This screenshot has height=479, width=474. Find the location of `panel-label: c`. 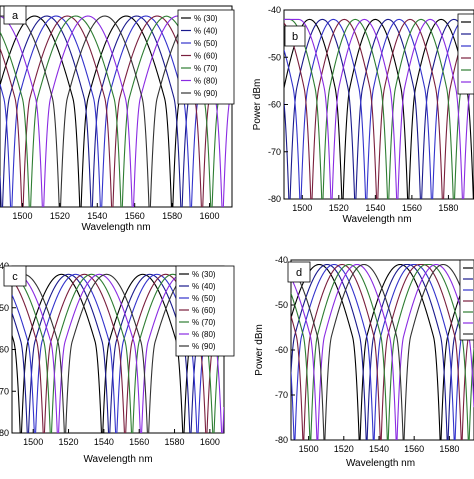

panel-label: c is located at coordinates (15, 277).